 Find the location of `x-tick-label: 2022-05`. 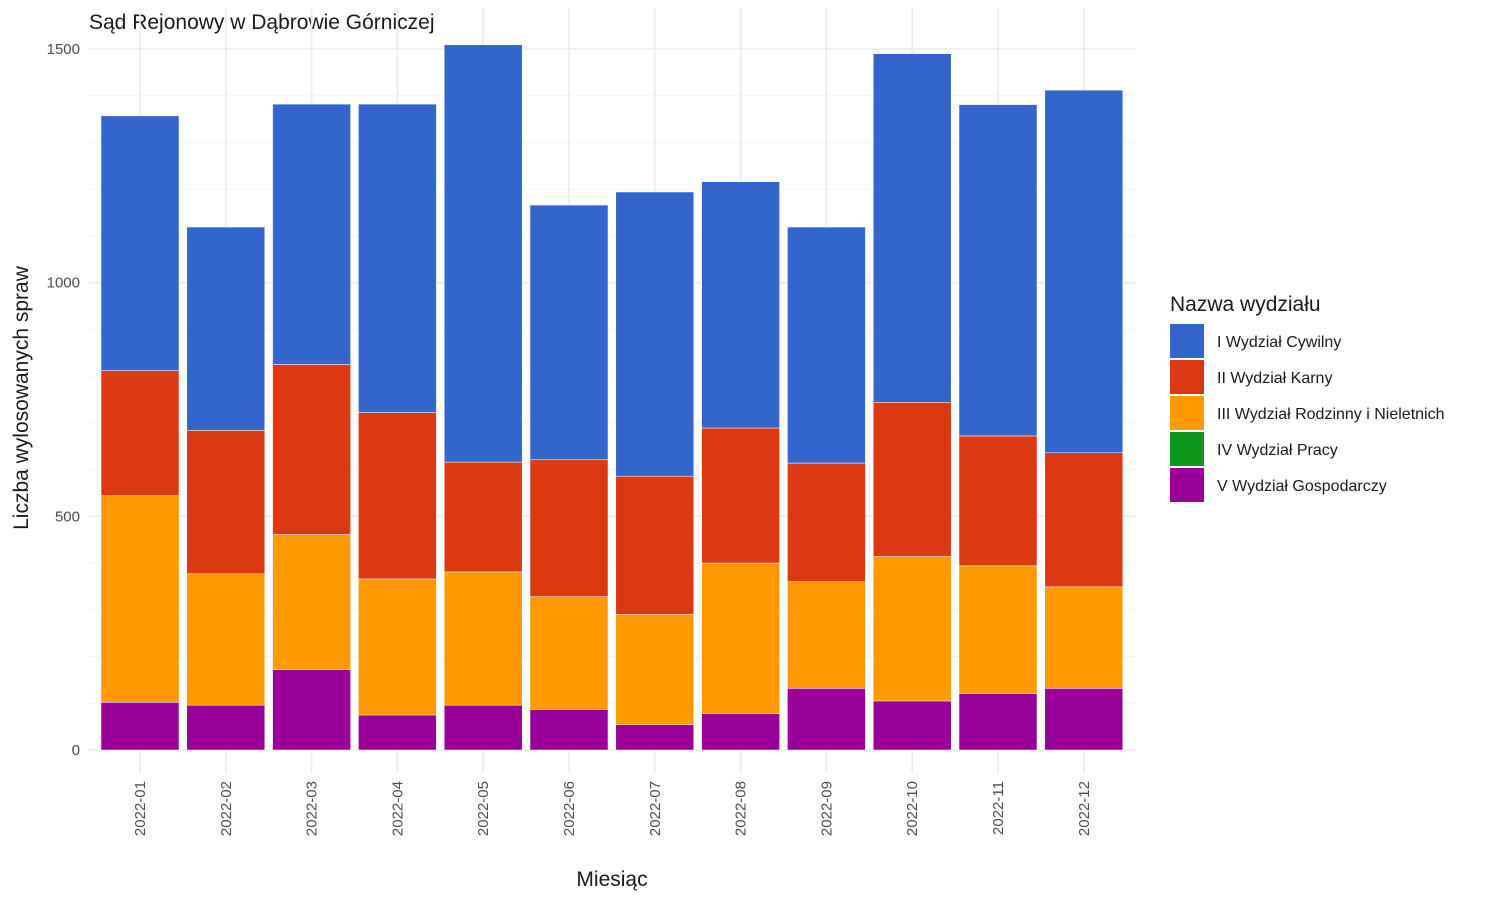

x-tick-label: 2022-05 is located at coordinates (483, 808).